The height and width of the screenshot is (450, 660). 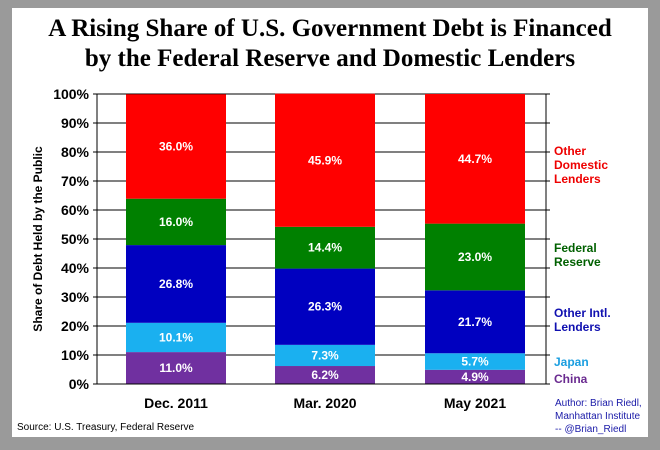 What do you see at coordinates (577, 262) in the screenshot?
I see `legend-label: Reserve` at bounding box center [577, 262].